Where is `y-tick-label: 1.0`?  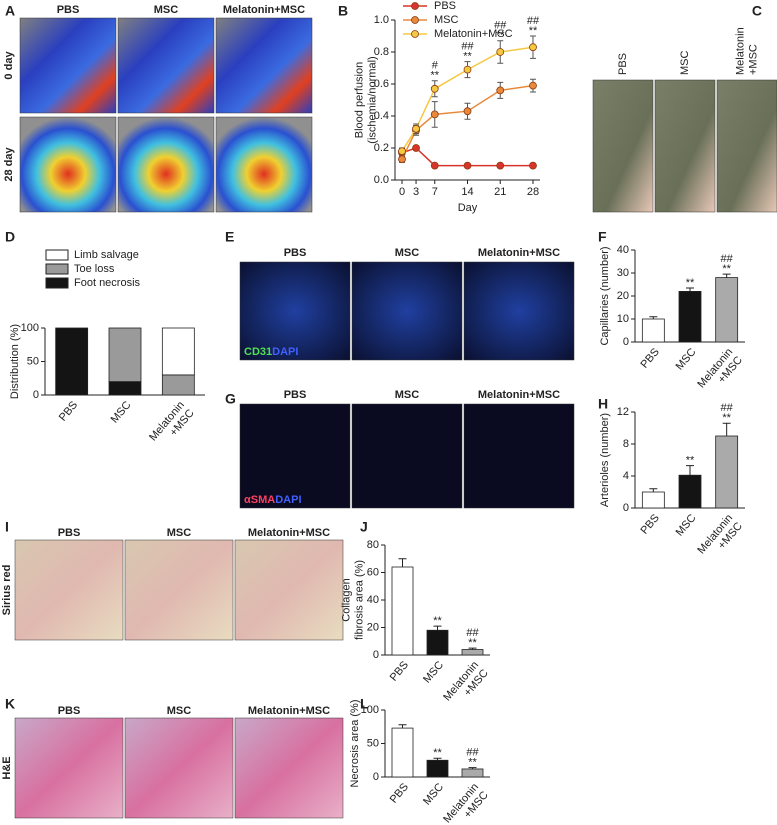
y-tick-label: 1.0 is located at coordinates (381, 20).